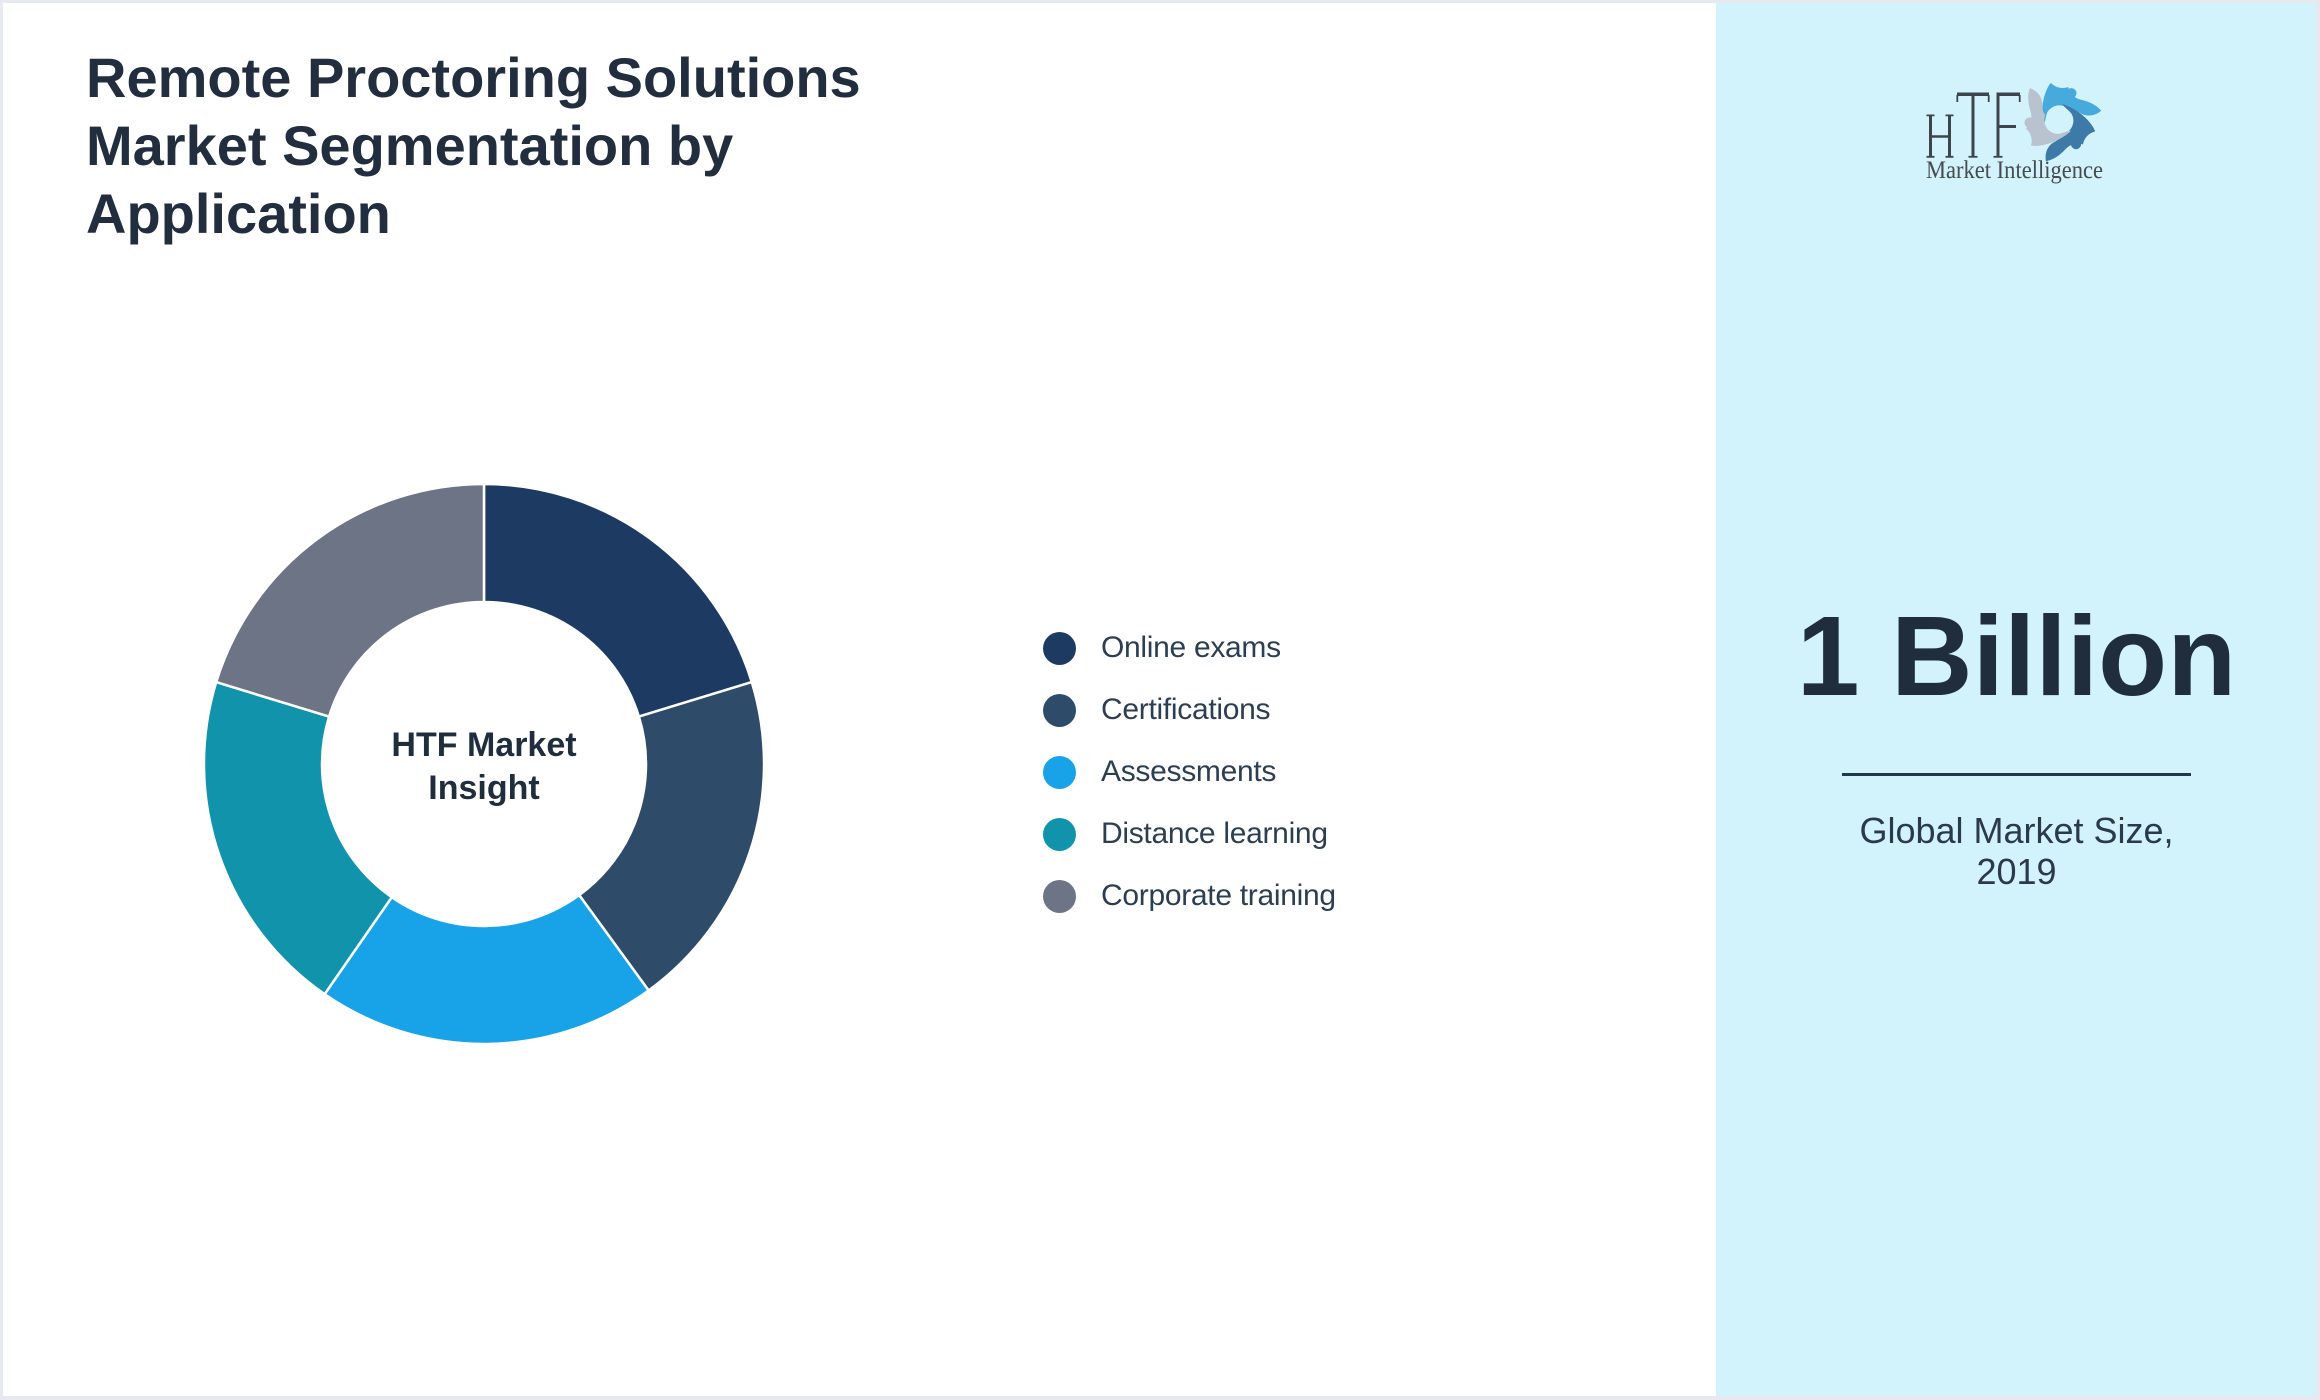 The height and width of the screenshot is (1400, 2320). I want to click on svg-text: Market Intelligence, so click(2014, 170).